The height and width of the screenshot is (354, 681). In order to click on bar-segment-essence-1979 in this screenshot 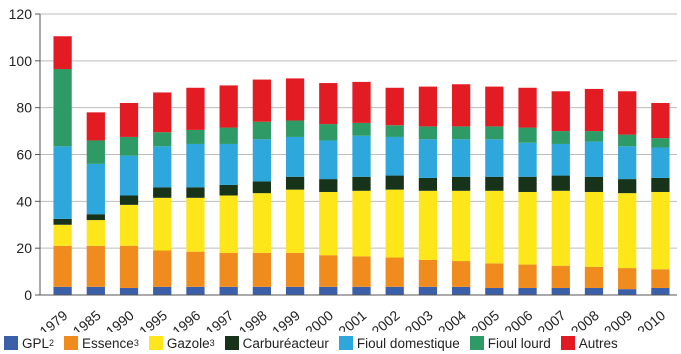, I will do `click(62, 266)`.